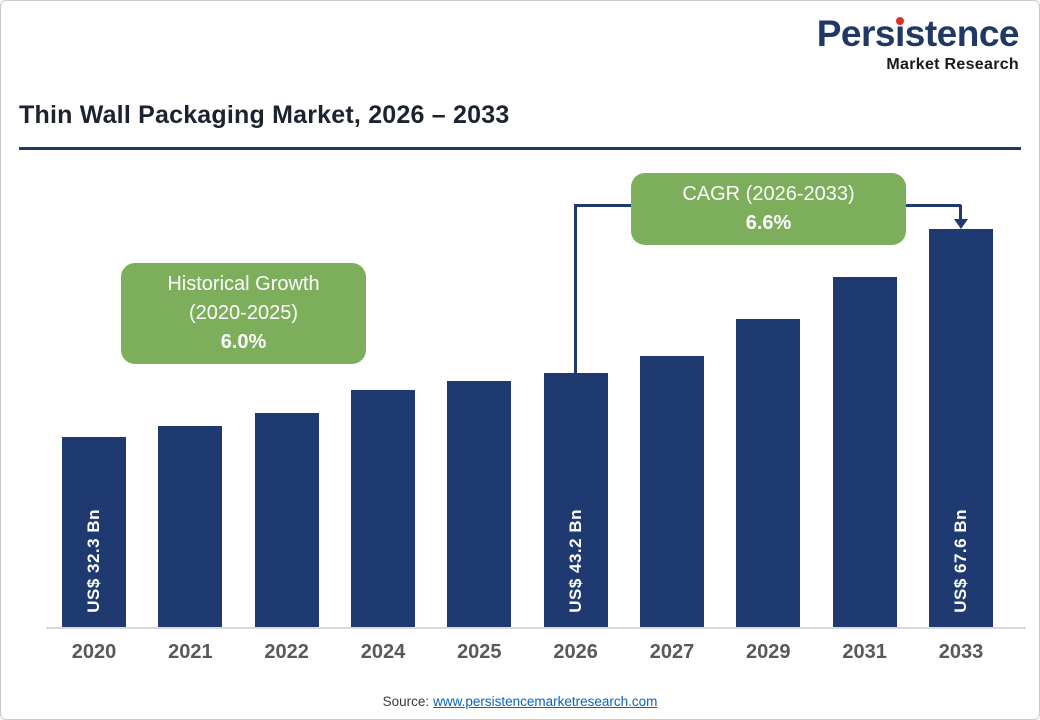 This screenshot has height=720, width=1040. Describe the element at coordinates (952, 64) in the screenshot. I see `logo-tagline: Market Research` at that location.